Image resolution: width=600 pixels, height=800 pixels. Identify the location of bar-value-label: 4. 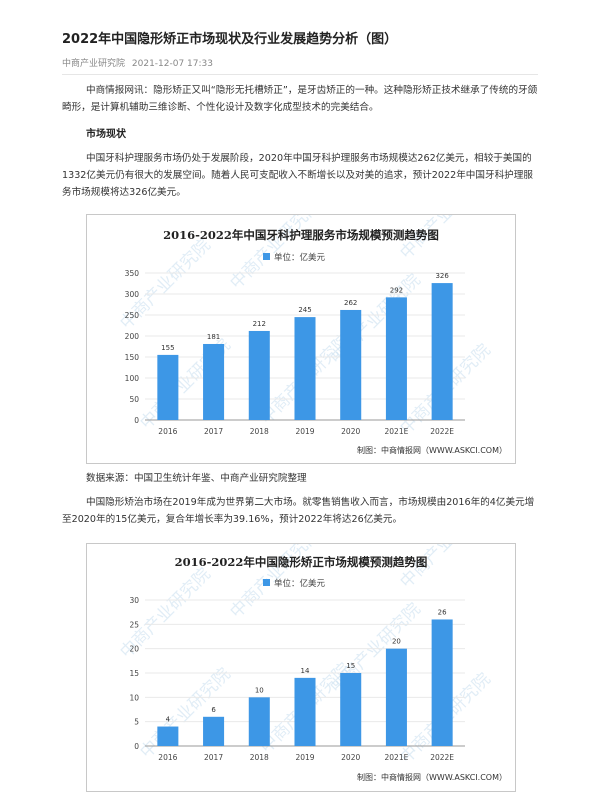
(168, 720).